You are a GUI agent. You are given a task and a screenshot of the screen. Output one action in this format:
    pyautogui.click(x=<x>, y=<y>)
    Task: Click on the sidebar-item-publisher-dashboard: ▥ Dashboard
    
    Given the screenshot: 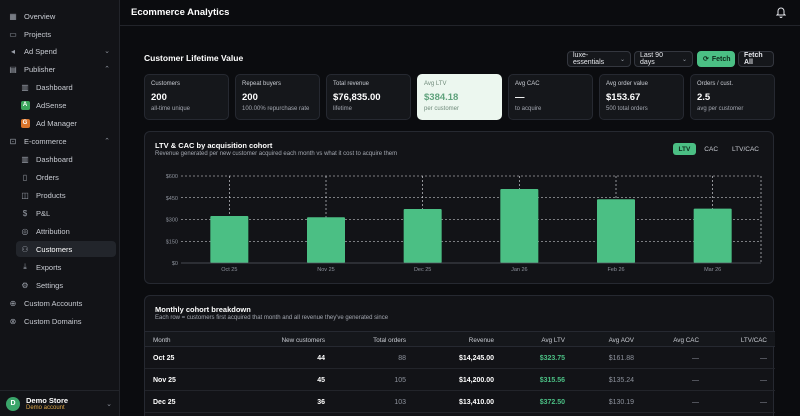 What is the action you would take?
    pyautogui.click(x=66, y=87)
    